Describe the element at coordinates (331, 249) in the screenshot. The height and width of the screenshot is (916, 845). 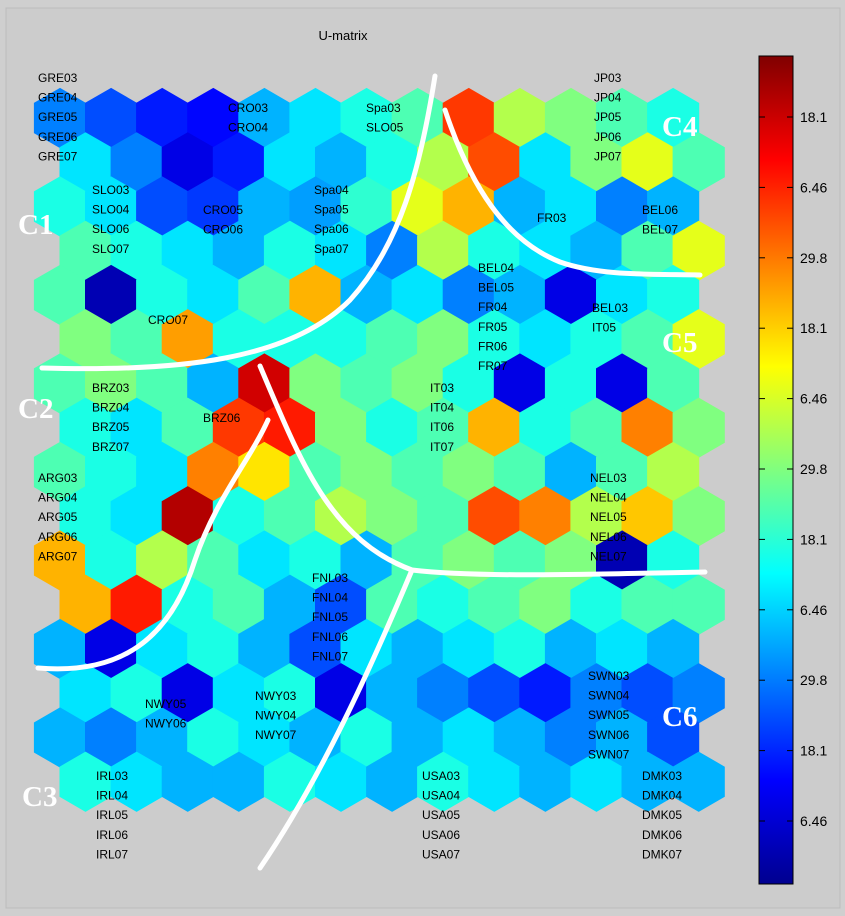
I see `unit-label: Spa07` at that location.